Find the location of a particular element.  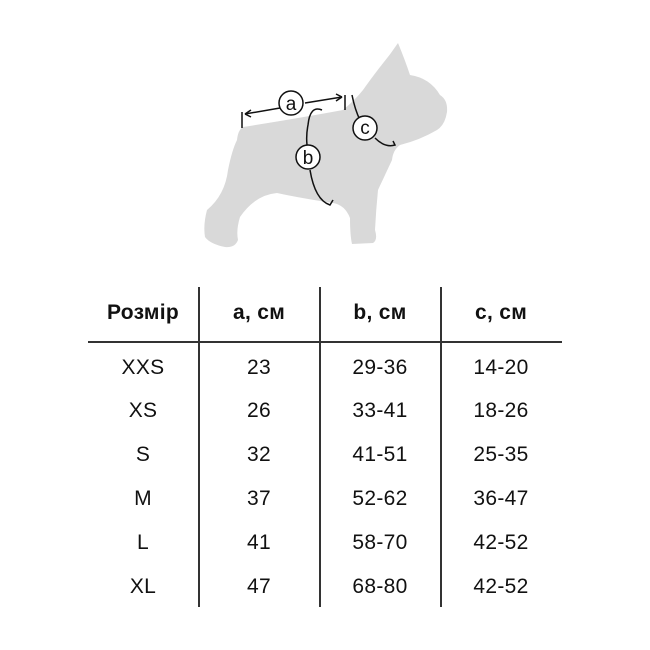

column-header: a, см is located at coordinates (259, 312).